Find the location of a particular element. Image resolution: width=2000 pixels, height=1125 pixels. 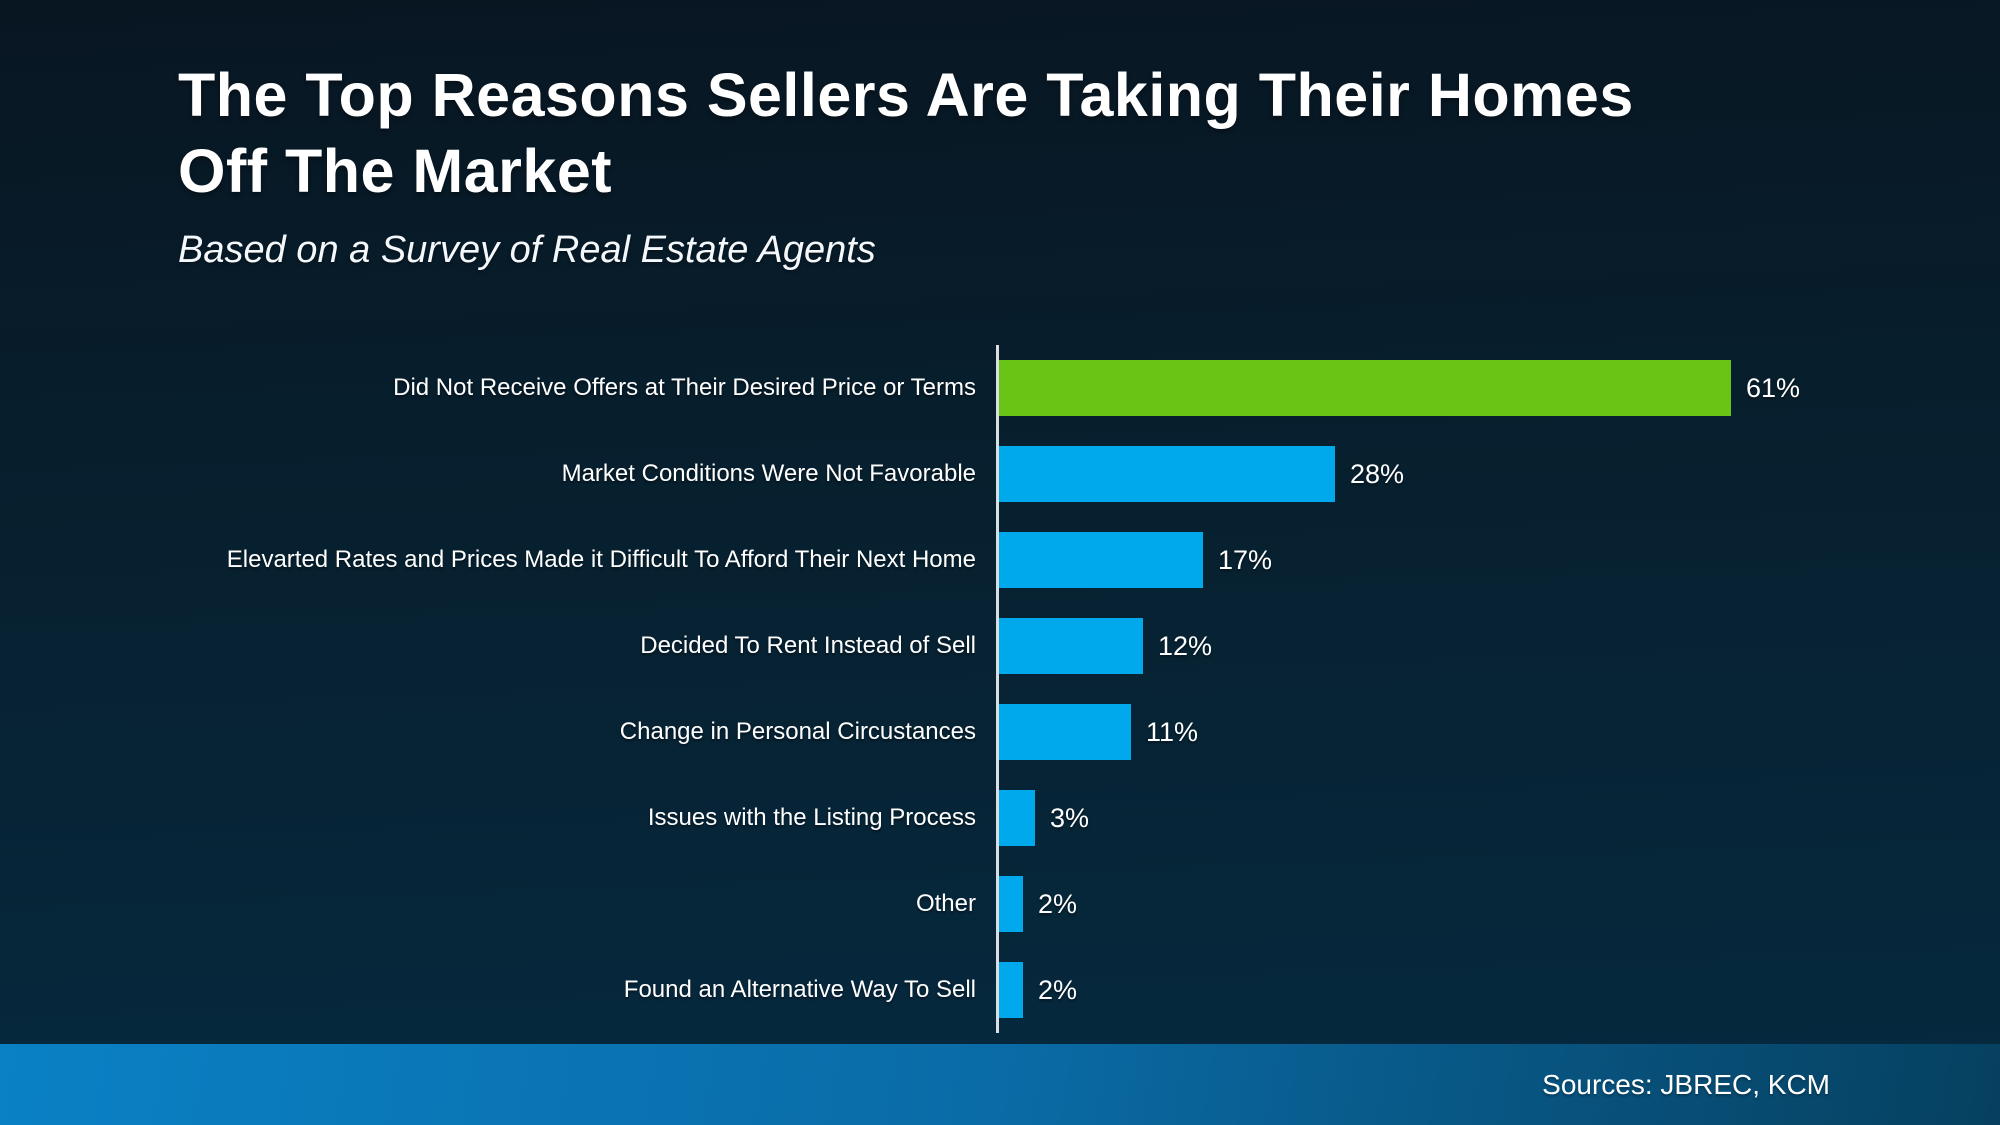

bar-value: 3% is located at coordinates (1070, 817).